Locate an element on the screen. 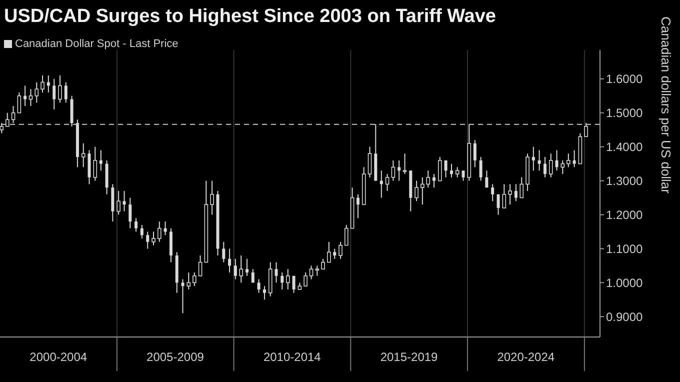 The image size is (680, 382). x-tick-label: 2020-2024 is located at coordinates (526, 357).